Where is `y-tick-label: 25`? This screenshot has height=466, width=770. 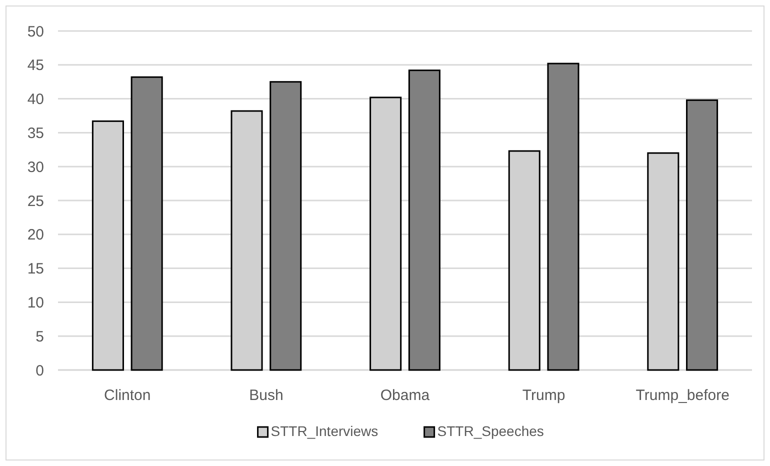
y-tick-label: 25 is located at coordinates (35, 201).